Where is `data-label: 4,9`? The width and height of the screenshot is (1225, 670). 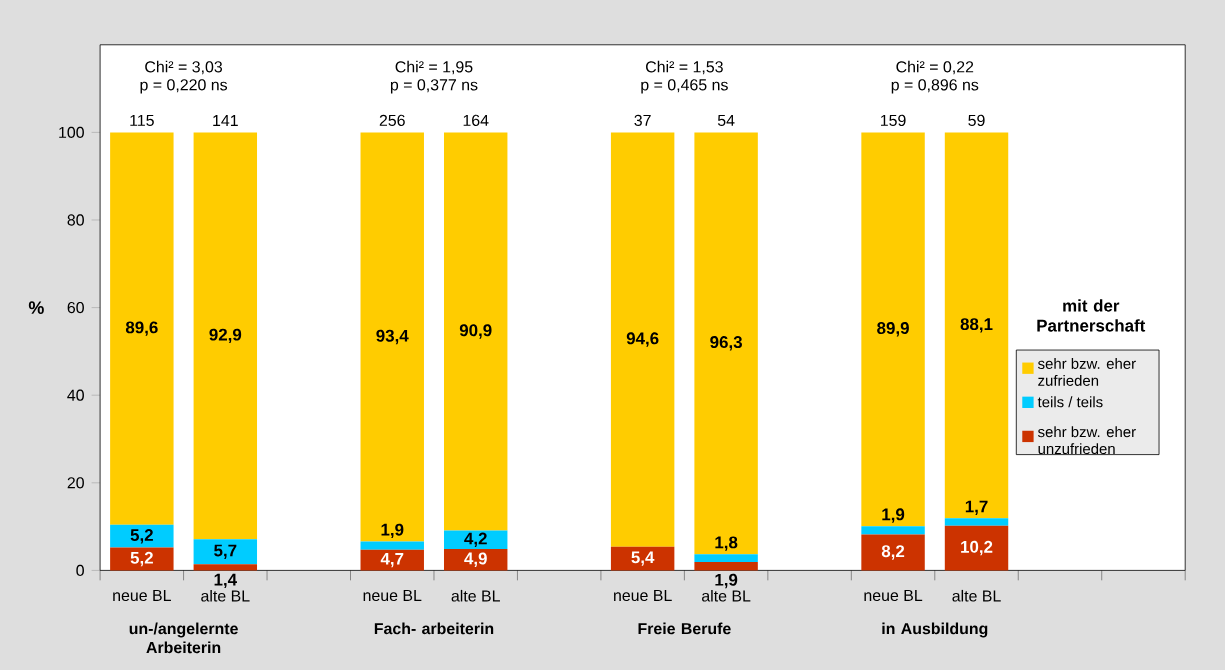 data-label: 4,9 is located at coordinates (475, 559).